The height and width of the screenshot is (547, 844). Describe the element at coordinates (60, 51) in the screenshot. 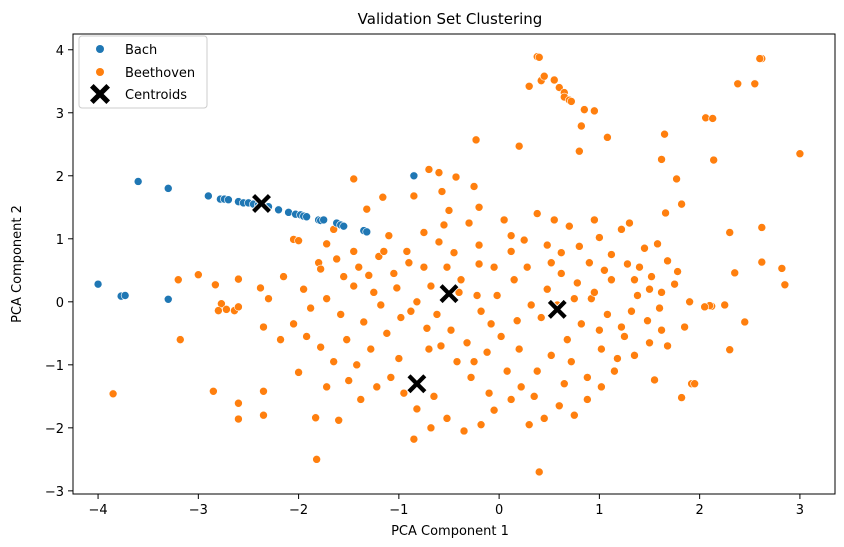

I see `y-tick-label: 4` at that location.